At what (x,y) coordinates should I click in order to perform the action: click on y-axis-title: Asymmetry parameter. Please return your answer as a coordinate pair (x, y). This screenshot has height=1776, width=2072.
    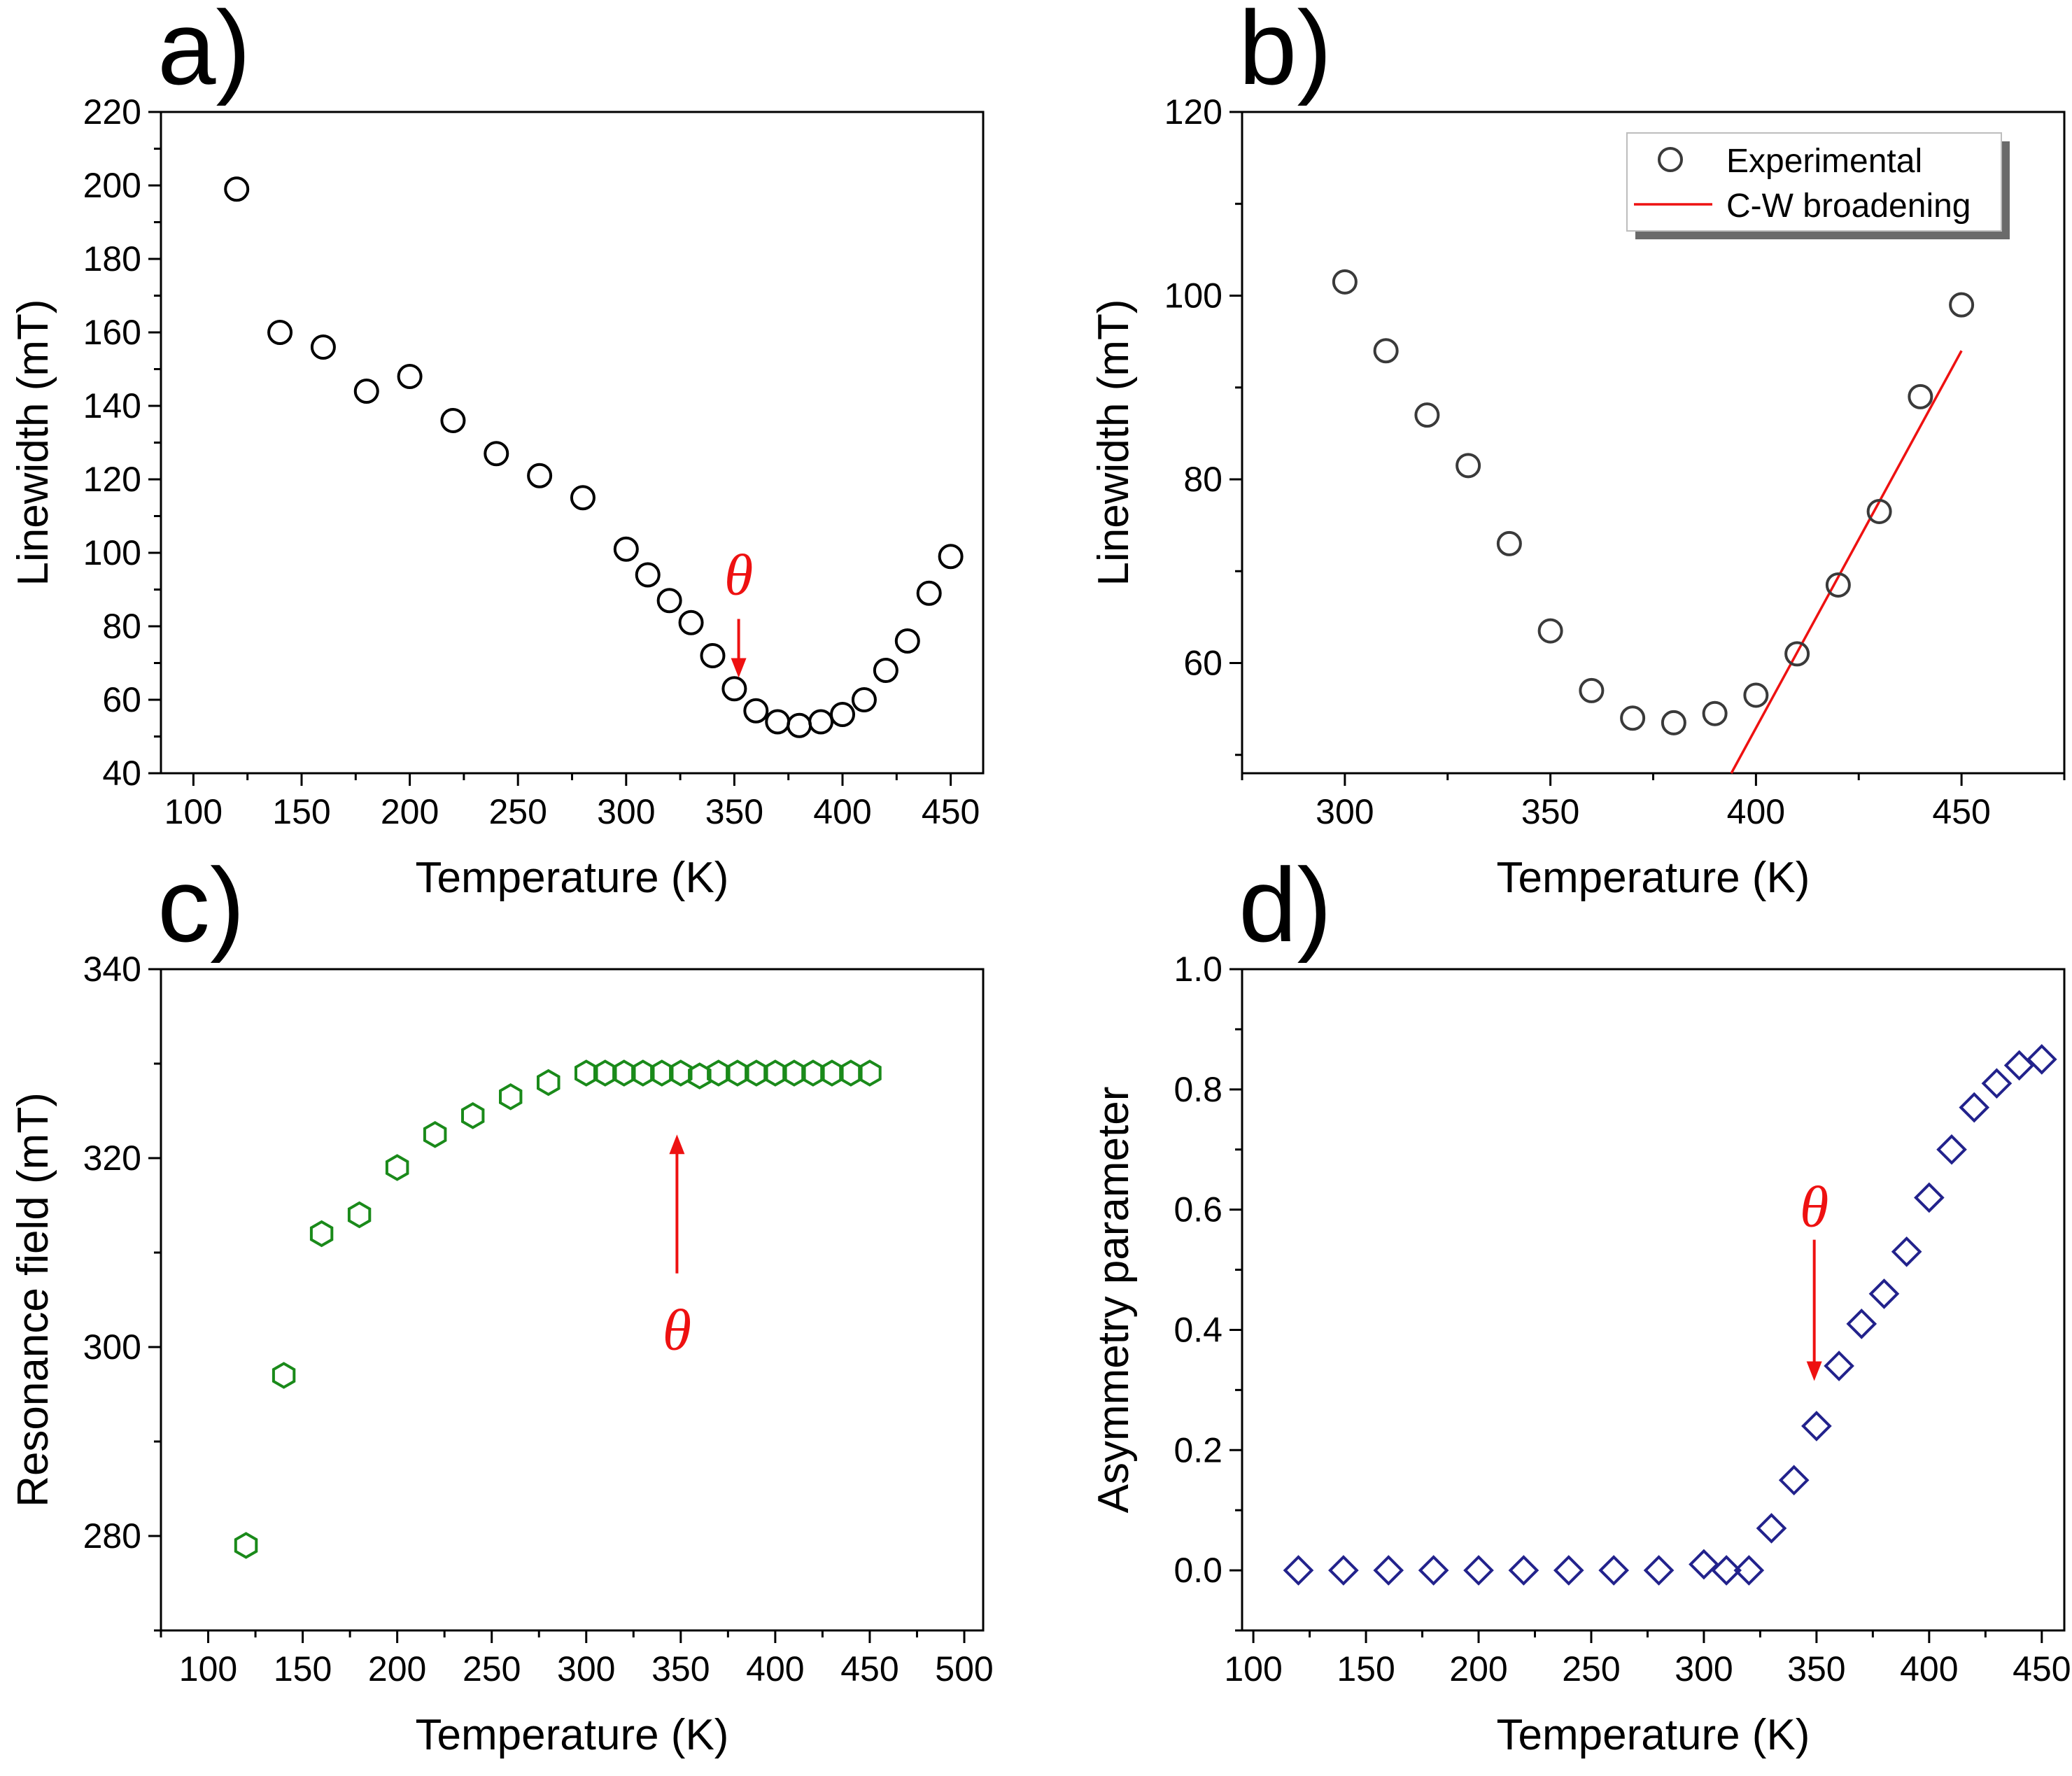
    Looking at the image, I should click on (1114, 1300).